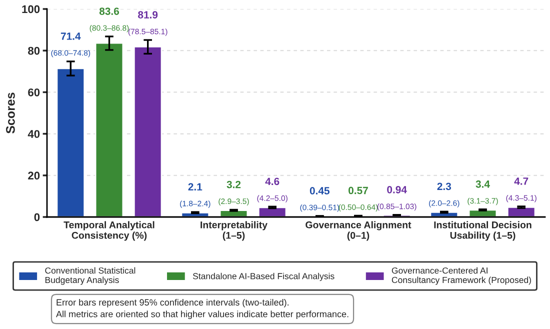  What do you see at coordinates (234, 231) in the screenshot?
I see `x-tick-label: Interpretability (1–5)` at bounding box center [234, 231].